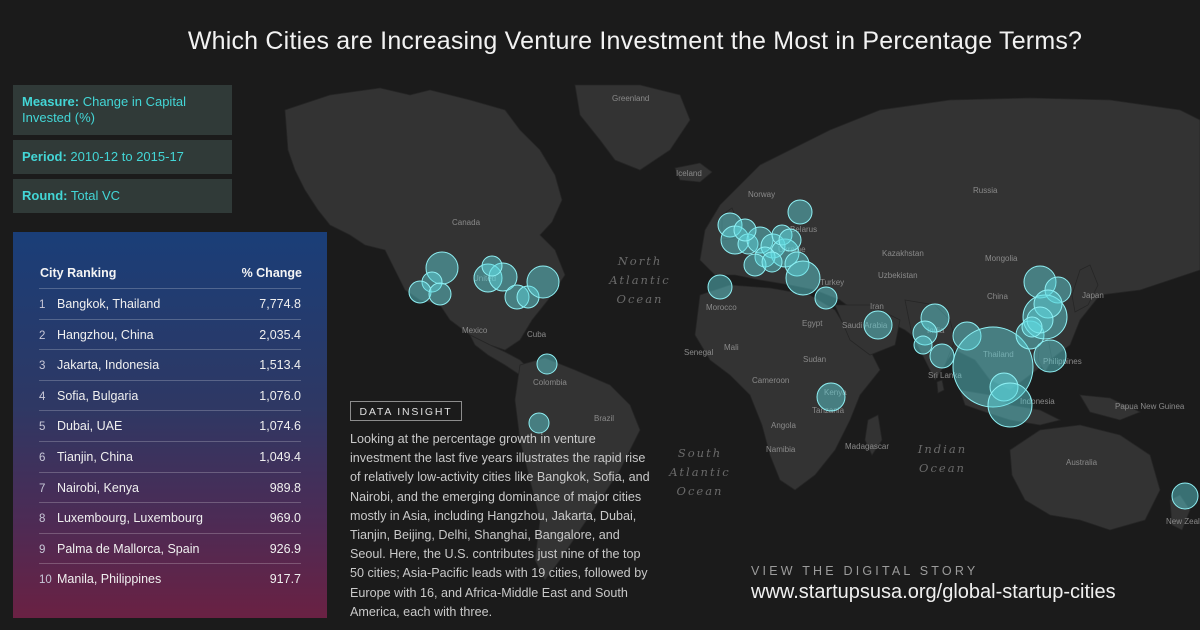  I want to click on ranking-row: 1 Bangkok, Thailand 7,774.8, so click(170, 303).